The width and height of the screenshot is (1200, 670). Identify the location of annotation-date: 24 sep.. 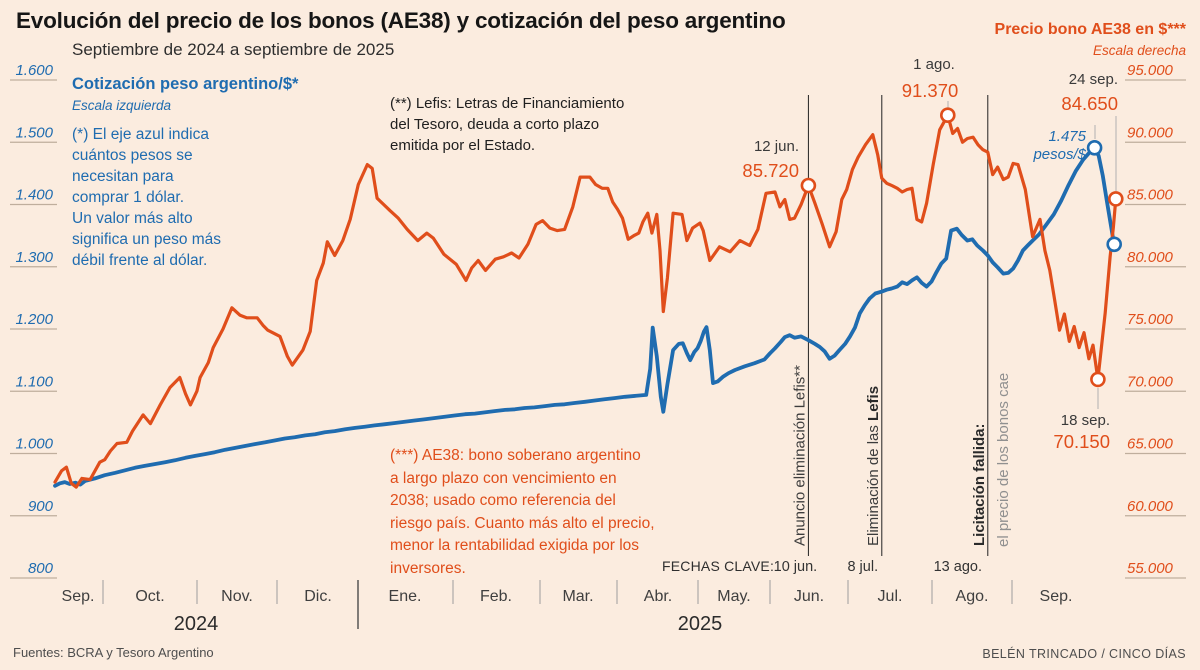
(1093, 79).